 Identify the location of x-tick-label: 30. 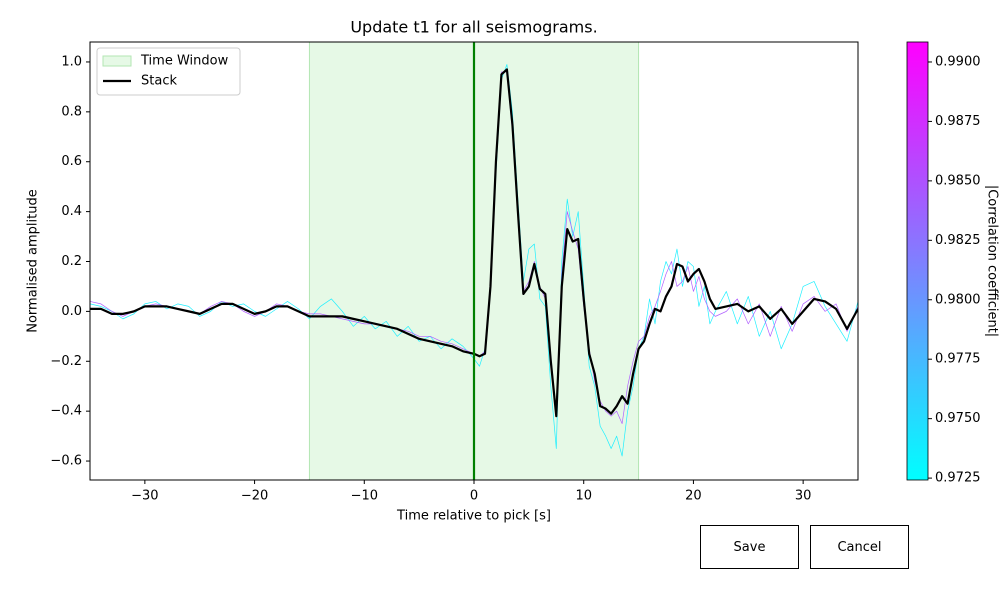
(803, 496).